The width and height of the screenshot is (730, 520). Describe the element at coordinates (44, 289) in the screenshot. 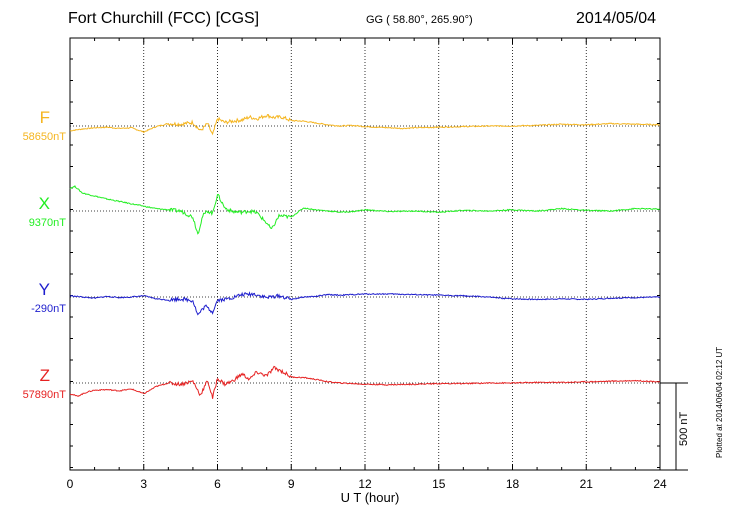

I see `component-label-y: Y` at that location.